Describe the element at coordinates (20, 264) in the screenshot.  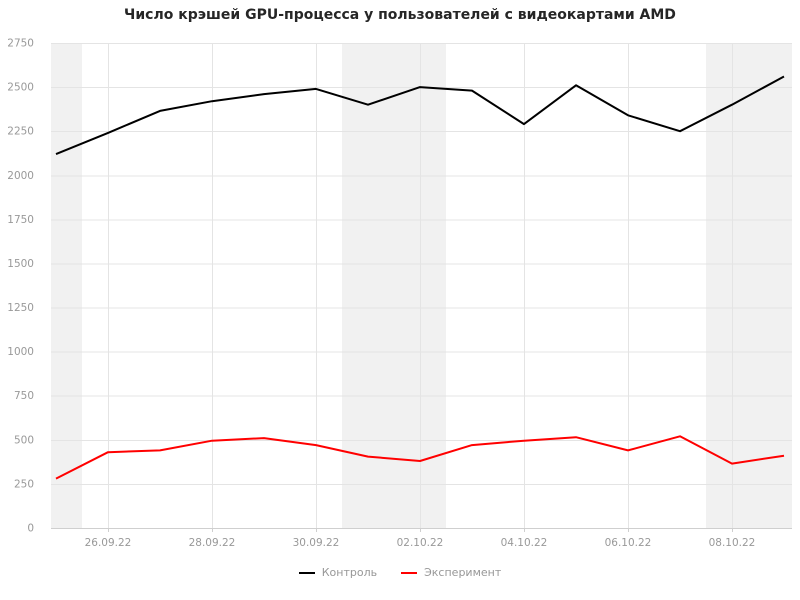
I see `y-tick-label: 1500` at that location.